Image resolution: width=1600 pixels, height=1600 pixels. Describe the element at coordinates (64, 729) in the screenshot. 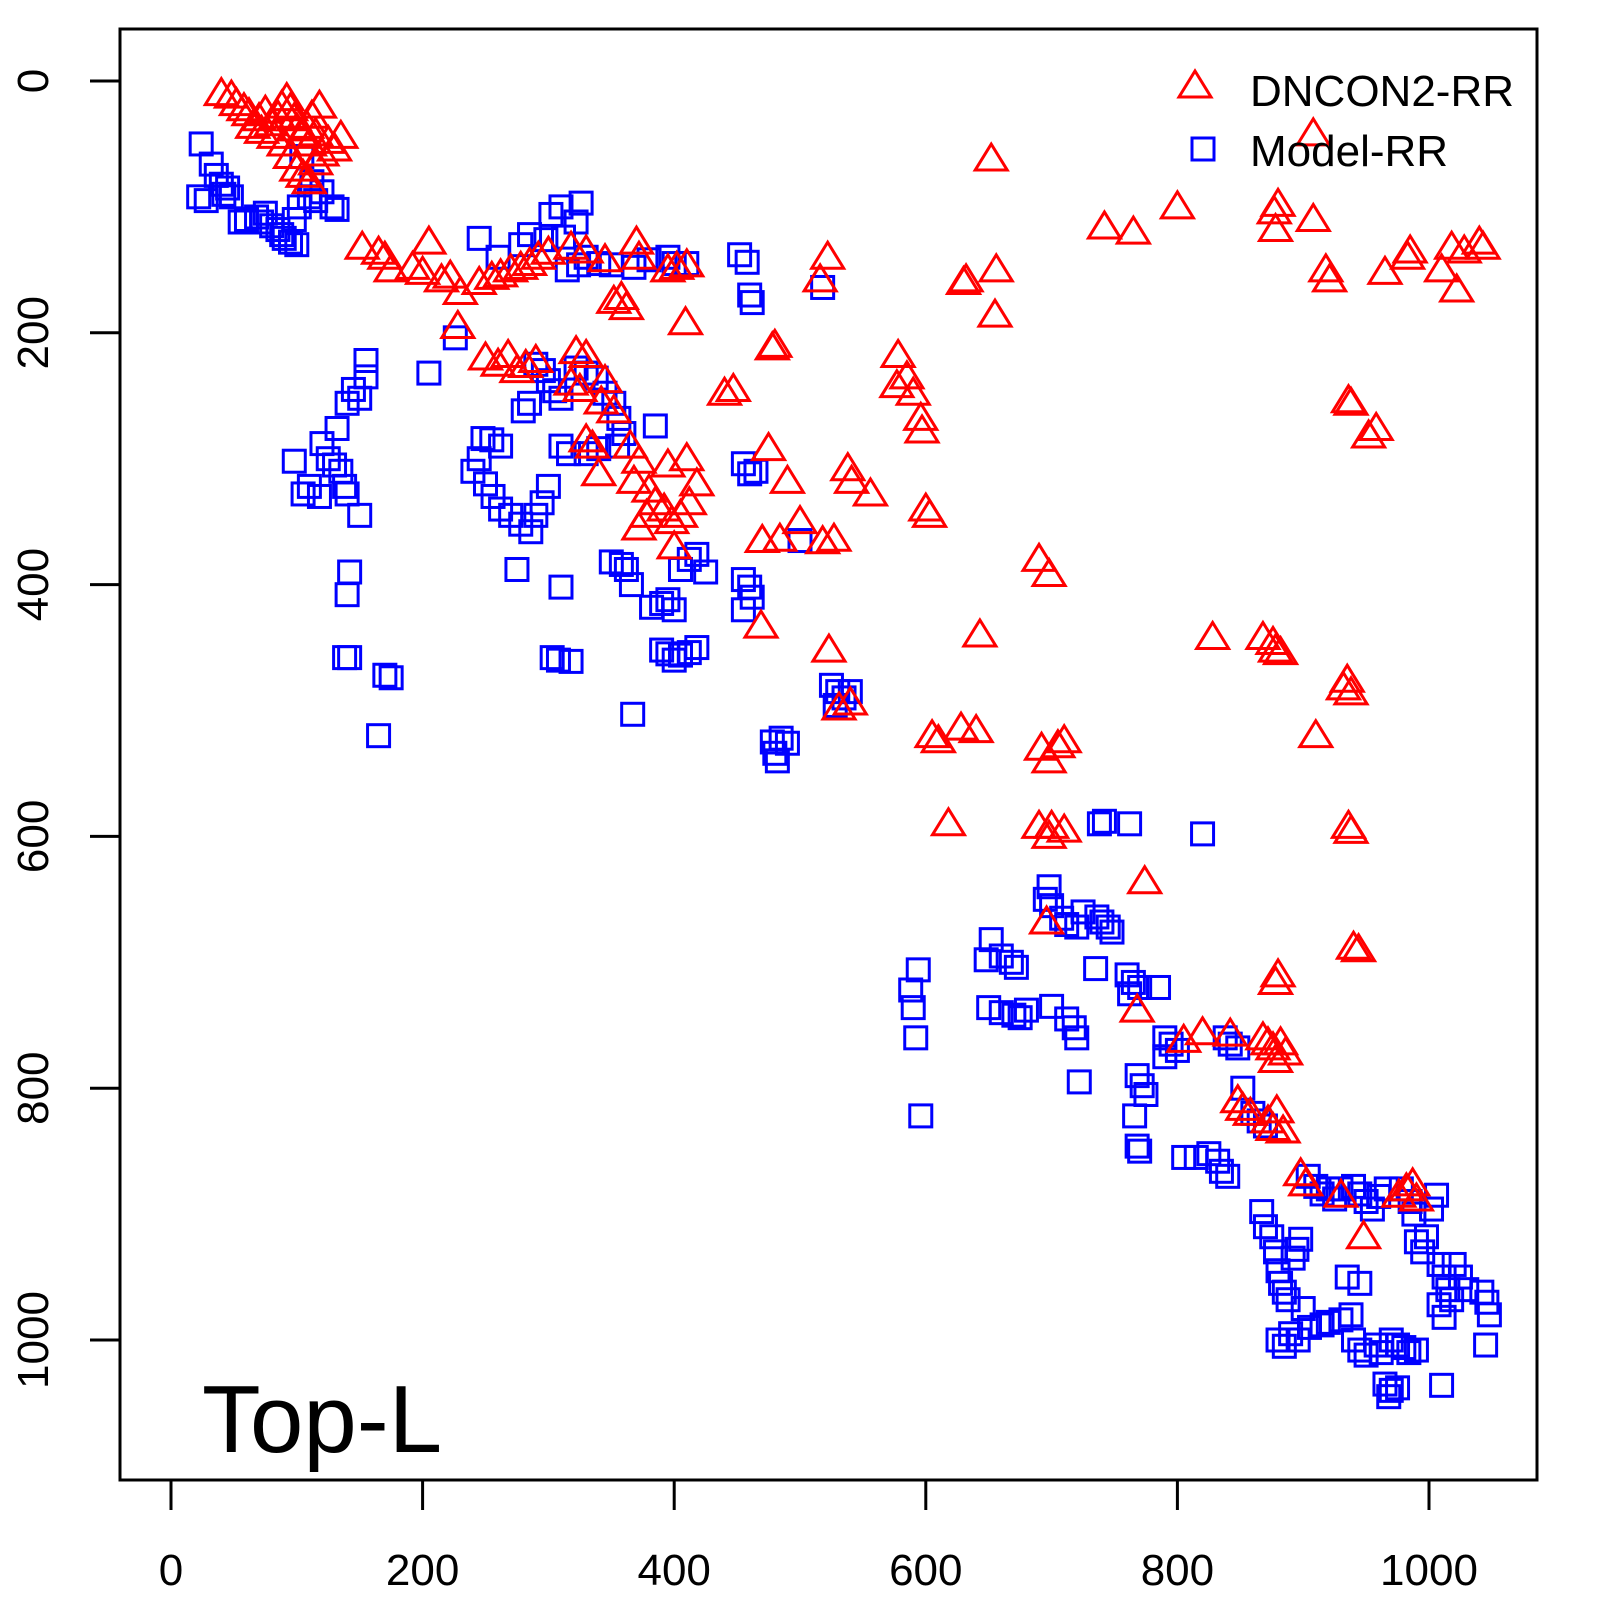

I see `y-axis: 0 200 400 600 800 1000` at that location.